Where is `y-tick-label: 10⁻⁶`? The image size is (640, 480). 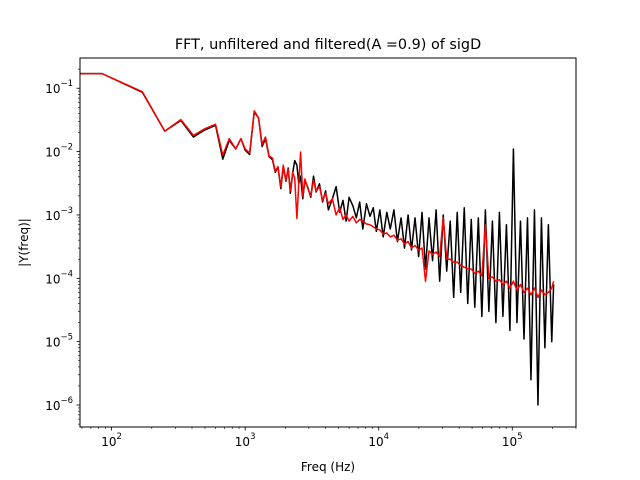 y-tick-label: 10⁻⁶ is located at coordinates (59, 404).